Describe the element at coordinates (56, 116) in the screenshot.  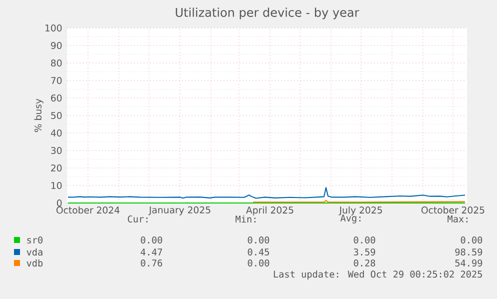
I see `y-tick-label: 50` at that location.